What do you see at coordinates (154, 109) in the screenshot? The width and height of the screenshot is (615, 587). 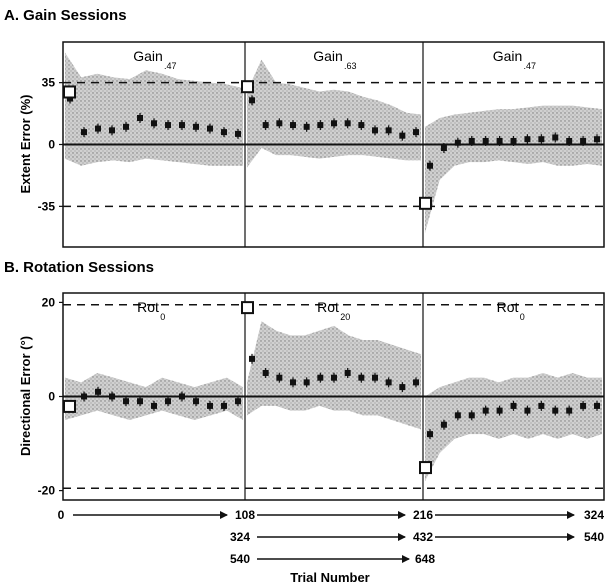 I see `band-a-seg1` at bounding box center [154, 109].